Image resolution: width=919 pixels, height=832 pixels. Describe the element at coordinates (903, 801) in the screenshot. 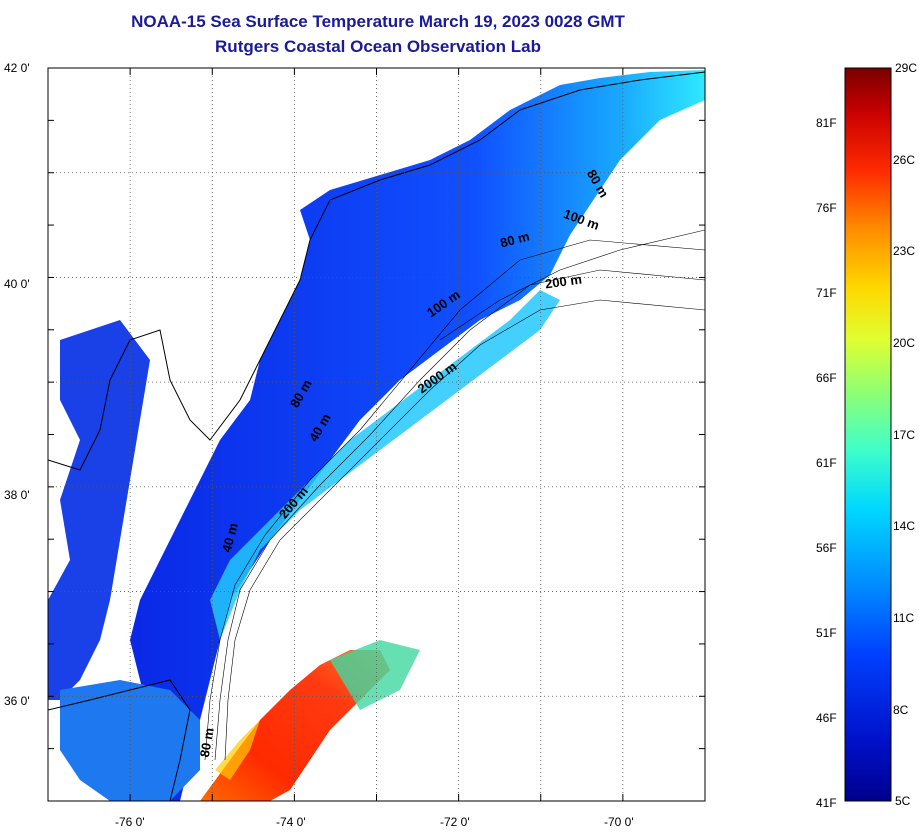

I see `colorbar-celsius-label: 5C` at that location.